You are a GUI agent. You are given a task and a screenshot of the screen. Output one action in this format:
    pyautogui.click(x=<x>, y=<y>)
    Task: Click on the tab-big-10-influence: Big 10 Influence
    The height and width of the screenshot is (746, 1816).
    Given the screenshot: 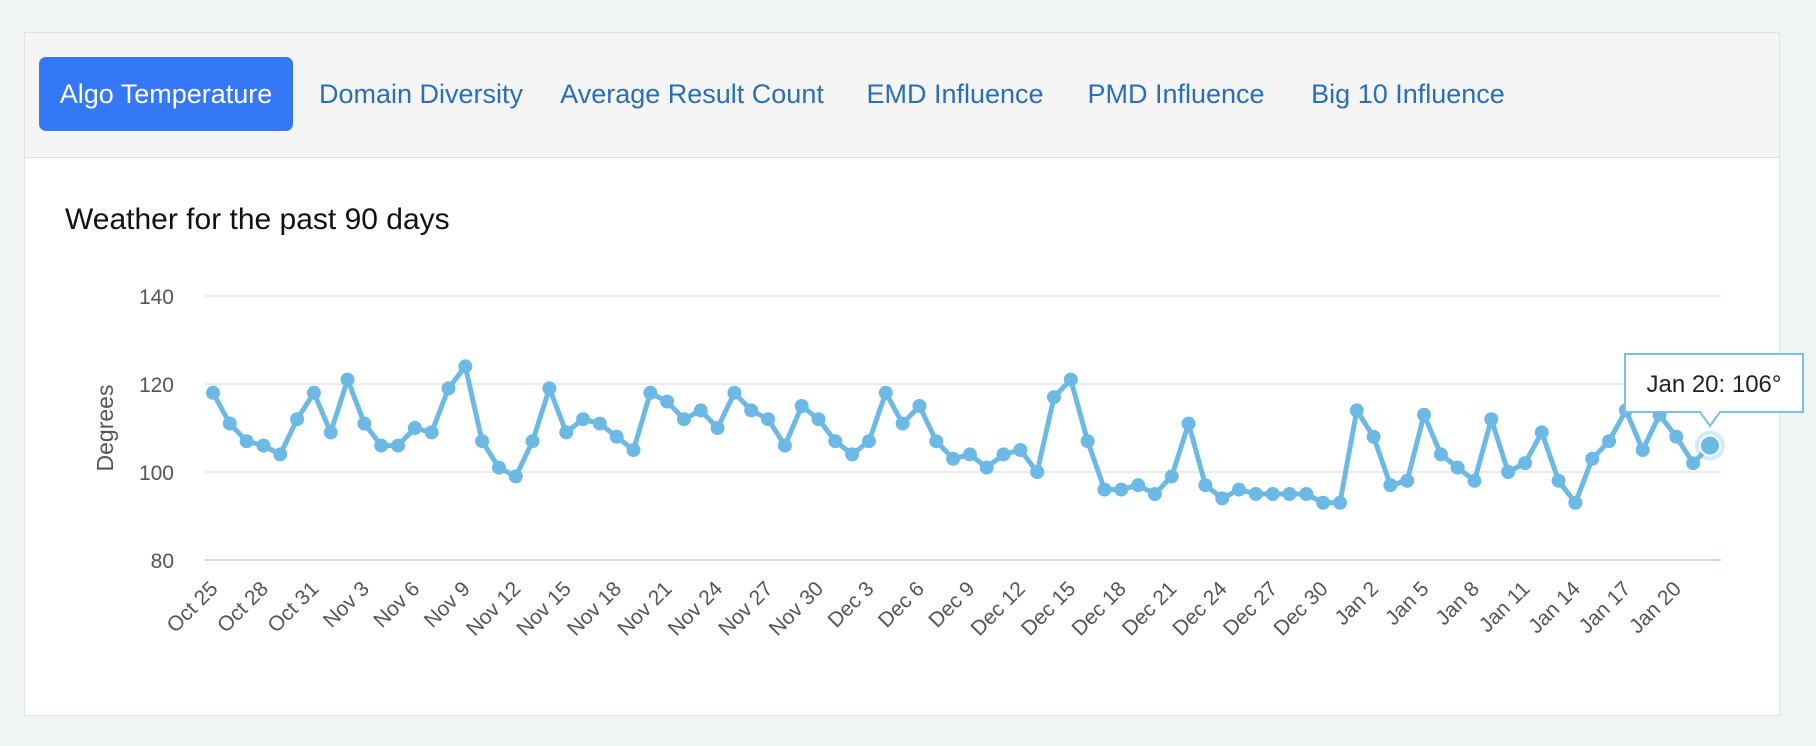 What is the action you would take?
    pyautogui.click(x=1408, y=93)
    